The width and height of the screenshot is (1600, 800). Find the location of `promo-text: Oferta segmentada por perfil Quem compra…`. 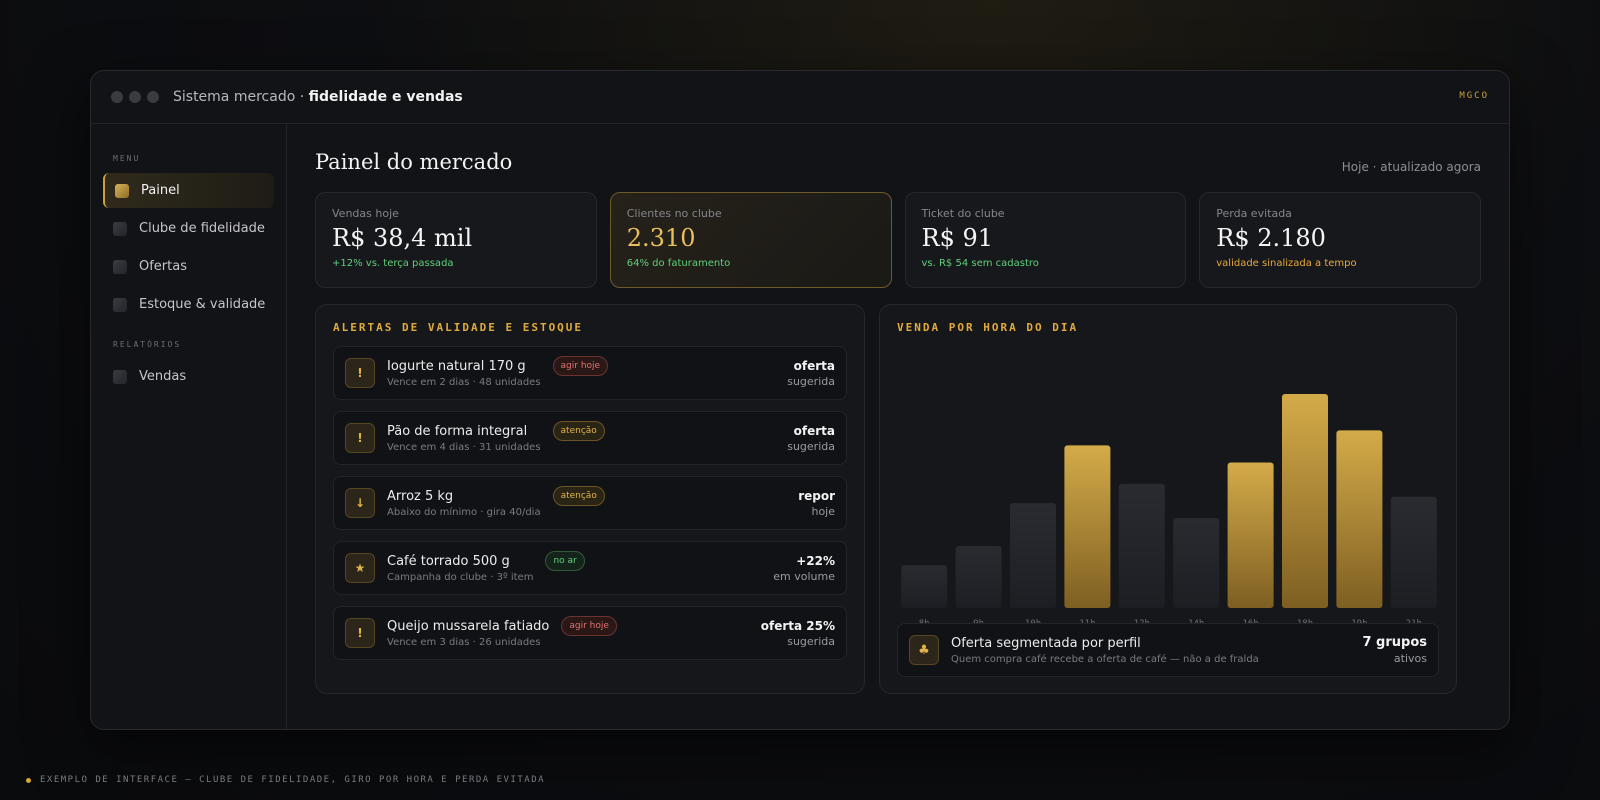

promo-text: Oferta segmentada por perfil Quem compra… is located at coordinates (1105, 650).